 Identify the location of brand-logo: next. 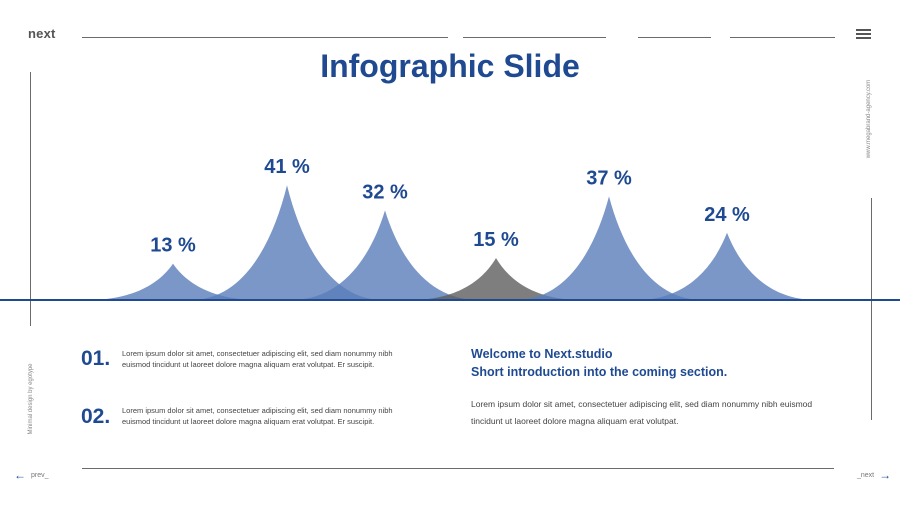
(42, 33).